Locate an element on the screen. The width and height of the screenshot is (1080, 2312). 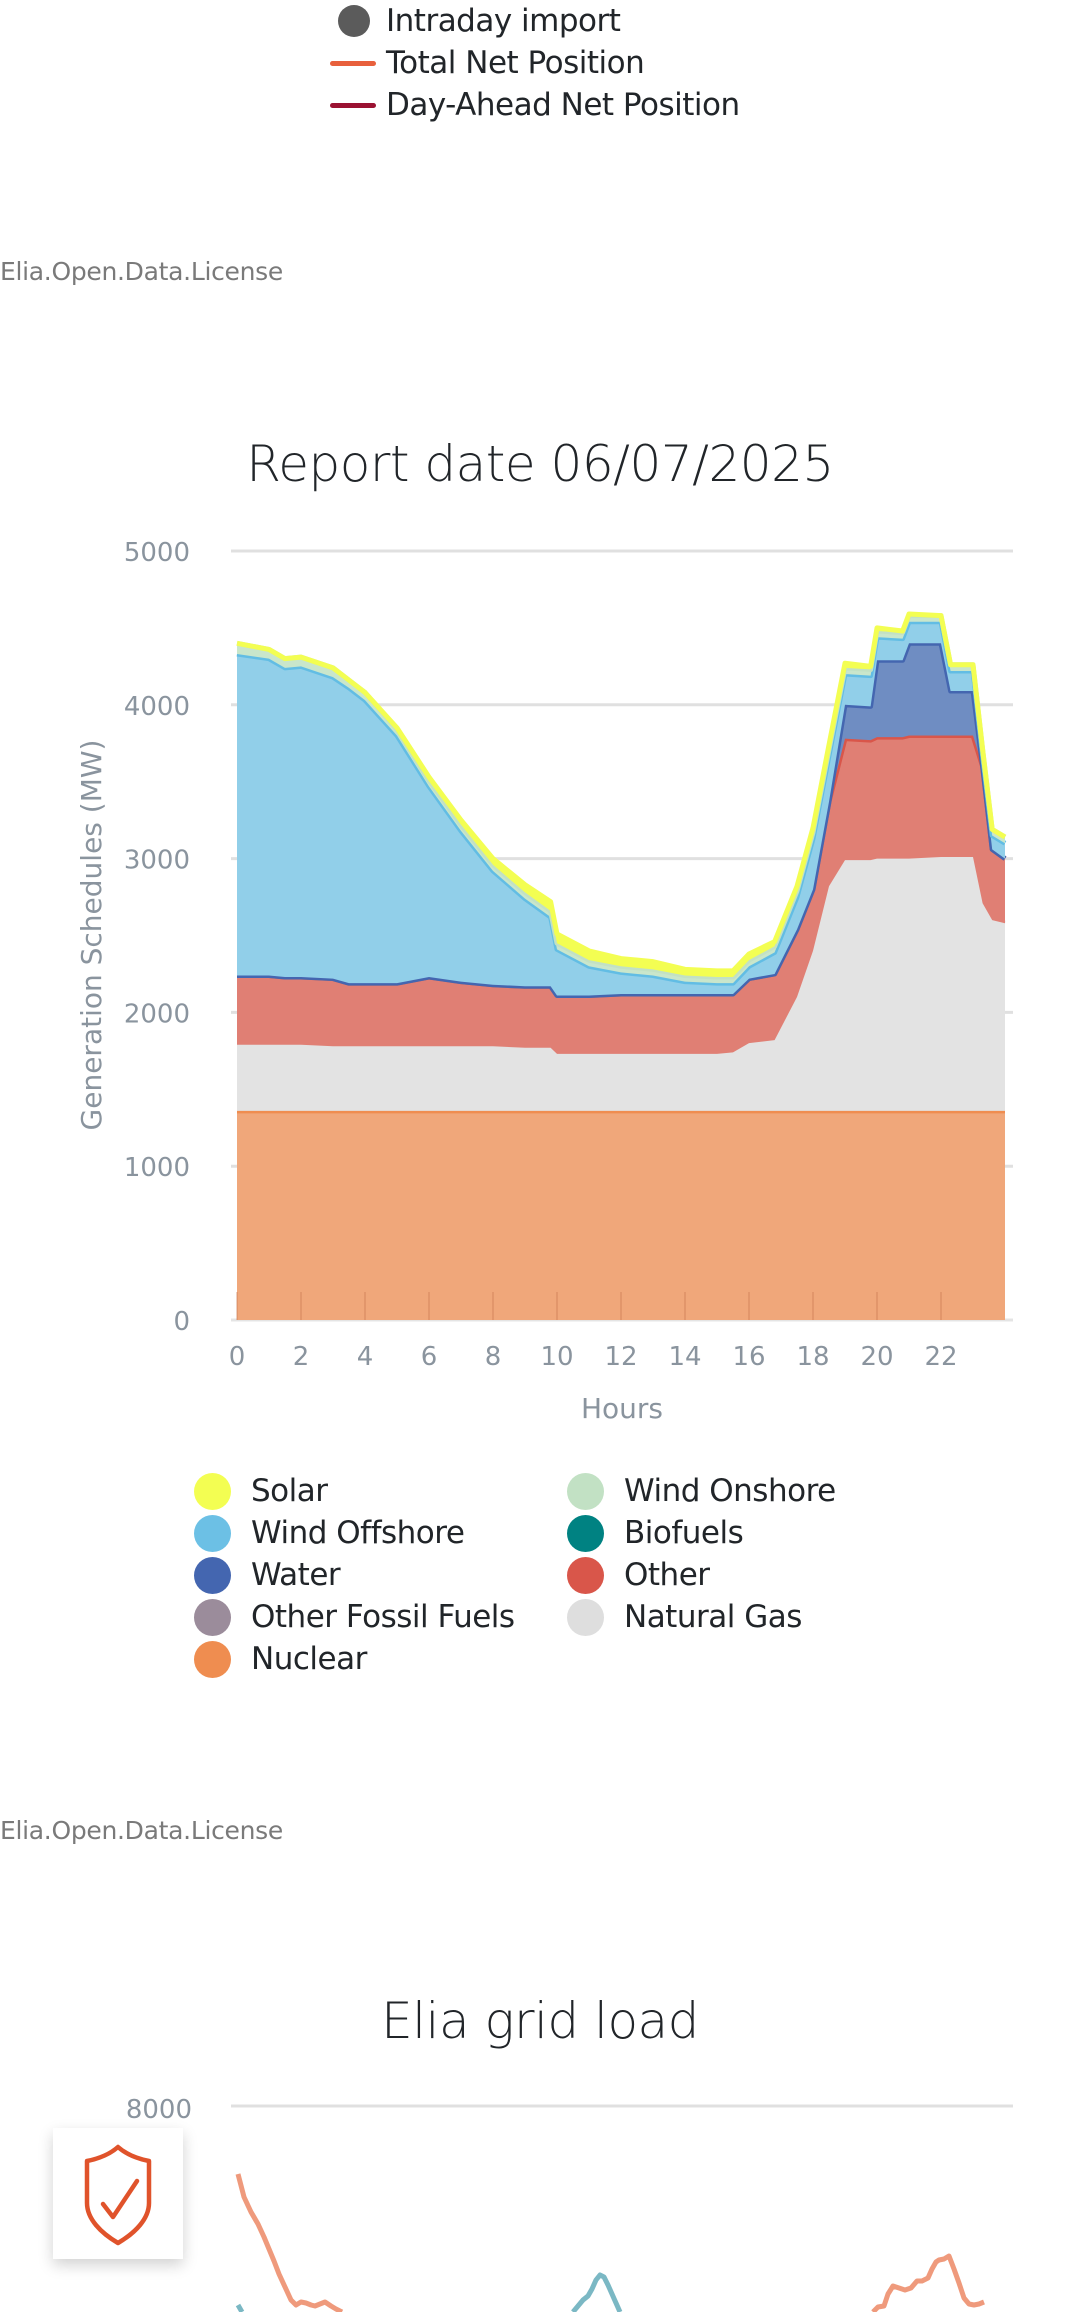
area-natural-gas is located at coordinates (621, 984).